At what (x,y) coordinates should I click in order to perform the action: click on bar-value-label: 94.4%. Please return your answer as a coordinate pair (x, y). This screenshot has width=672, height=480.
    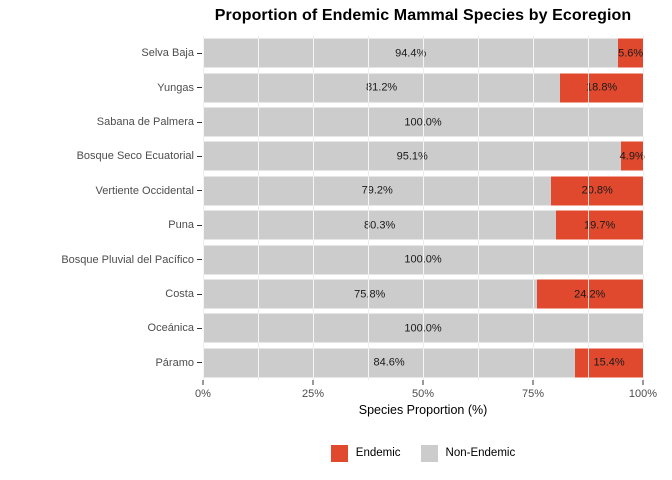
    Looking at the image, I should click on (411, 53).